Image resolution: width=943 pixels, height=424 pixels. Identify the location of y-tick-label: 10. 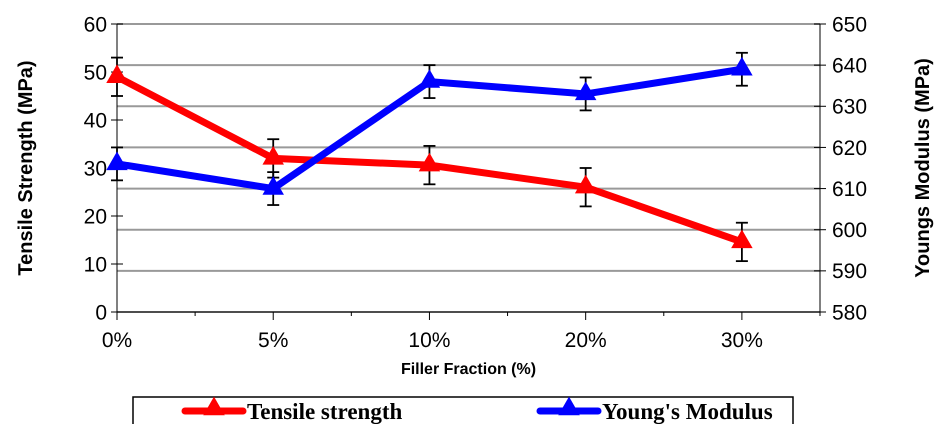
(95, 264).